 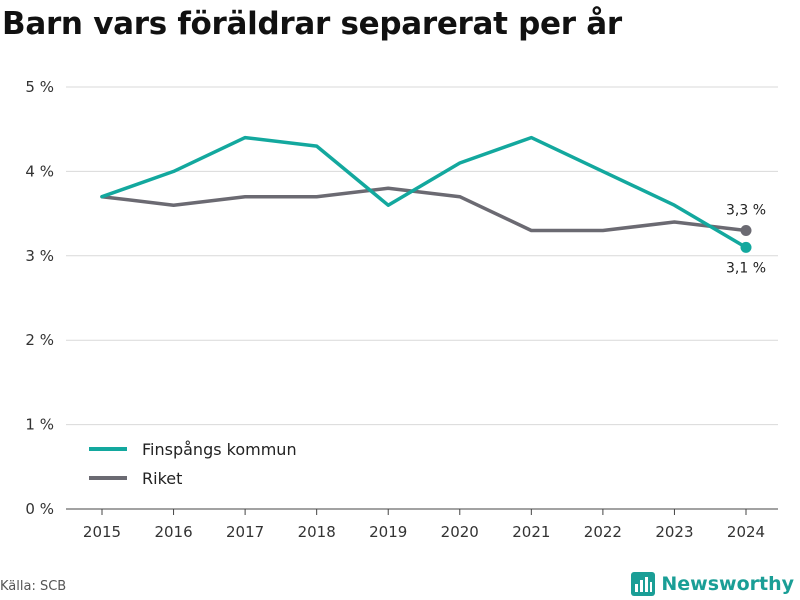 I want to click on brand-logo: Newsworthy, so click(x=712, y=584).